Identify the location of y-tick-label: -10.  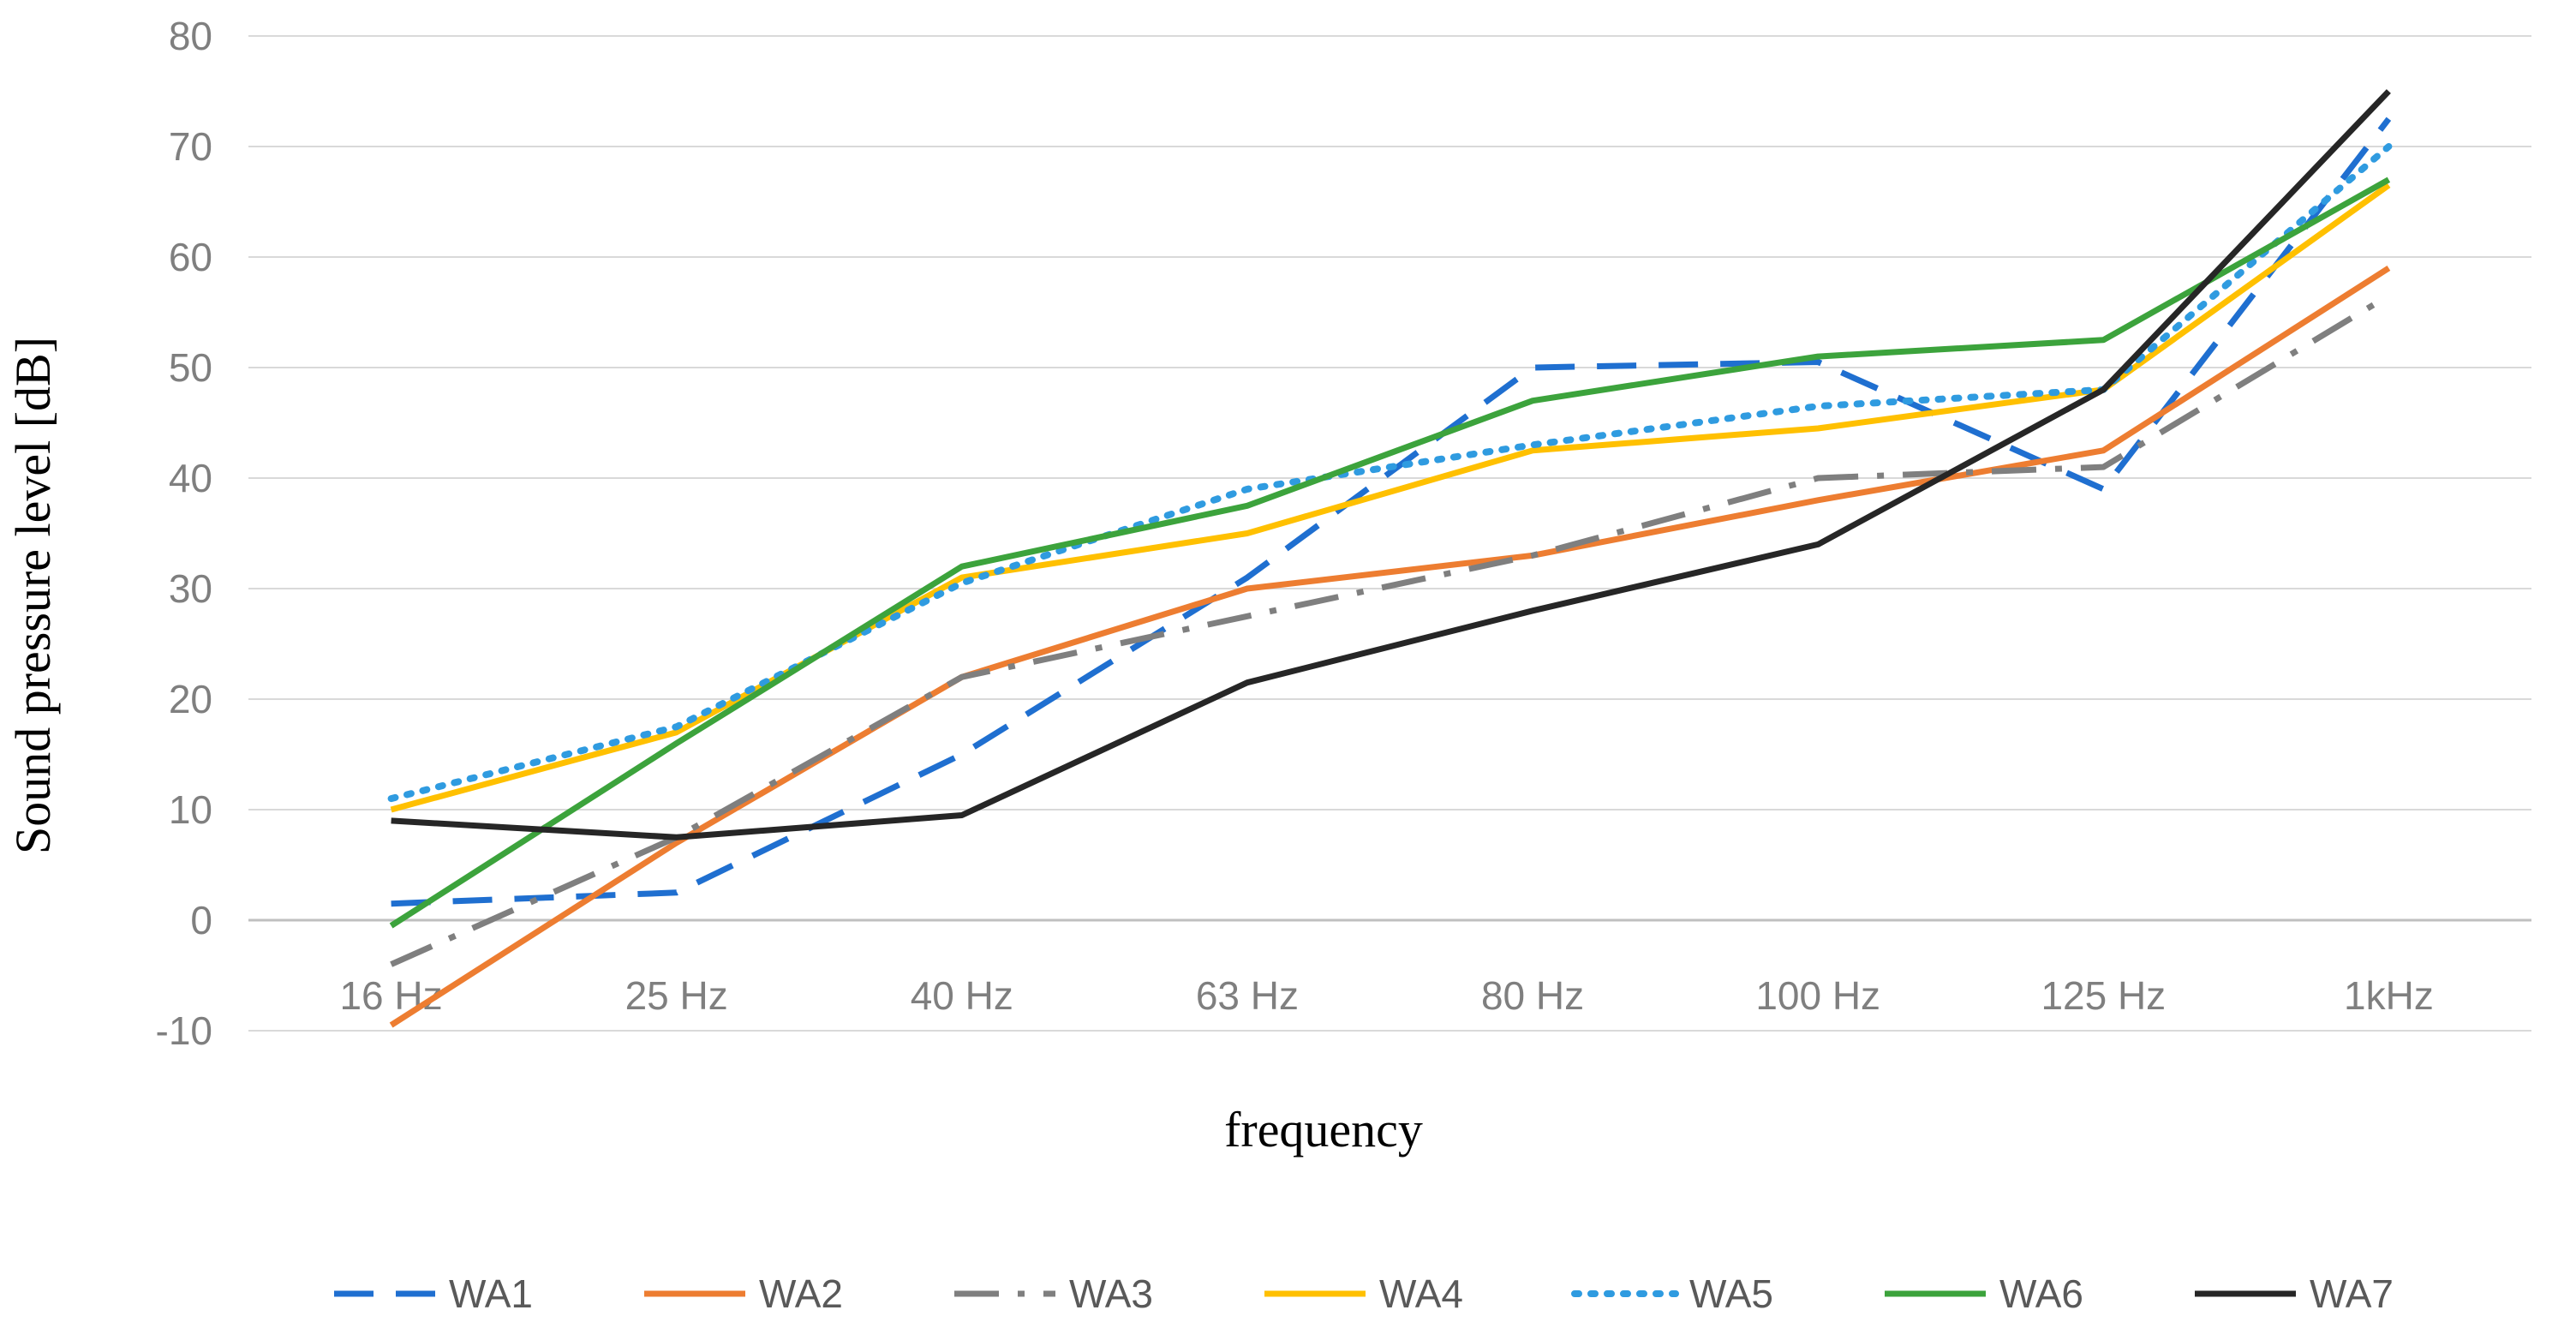
(184, 1031).